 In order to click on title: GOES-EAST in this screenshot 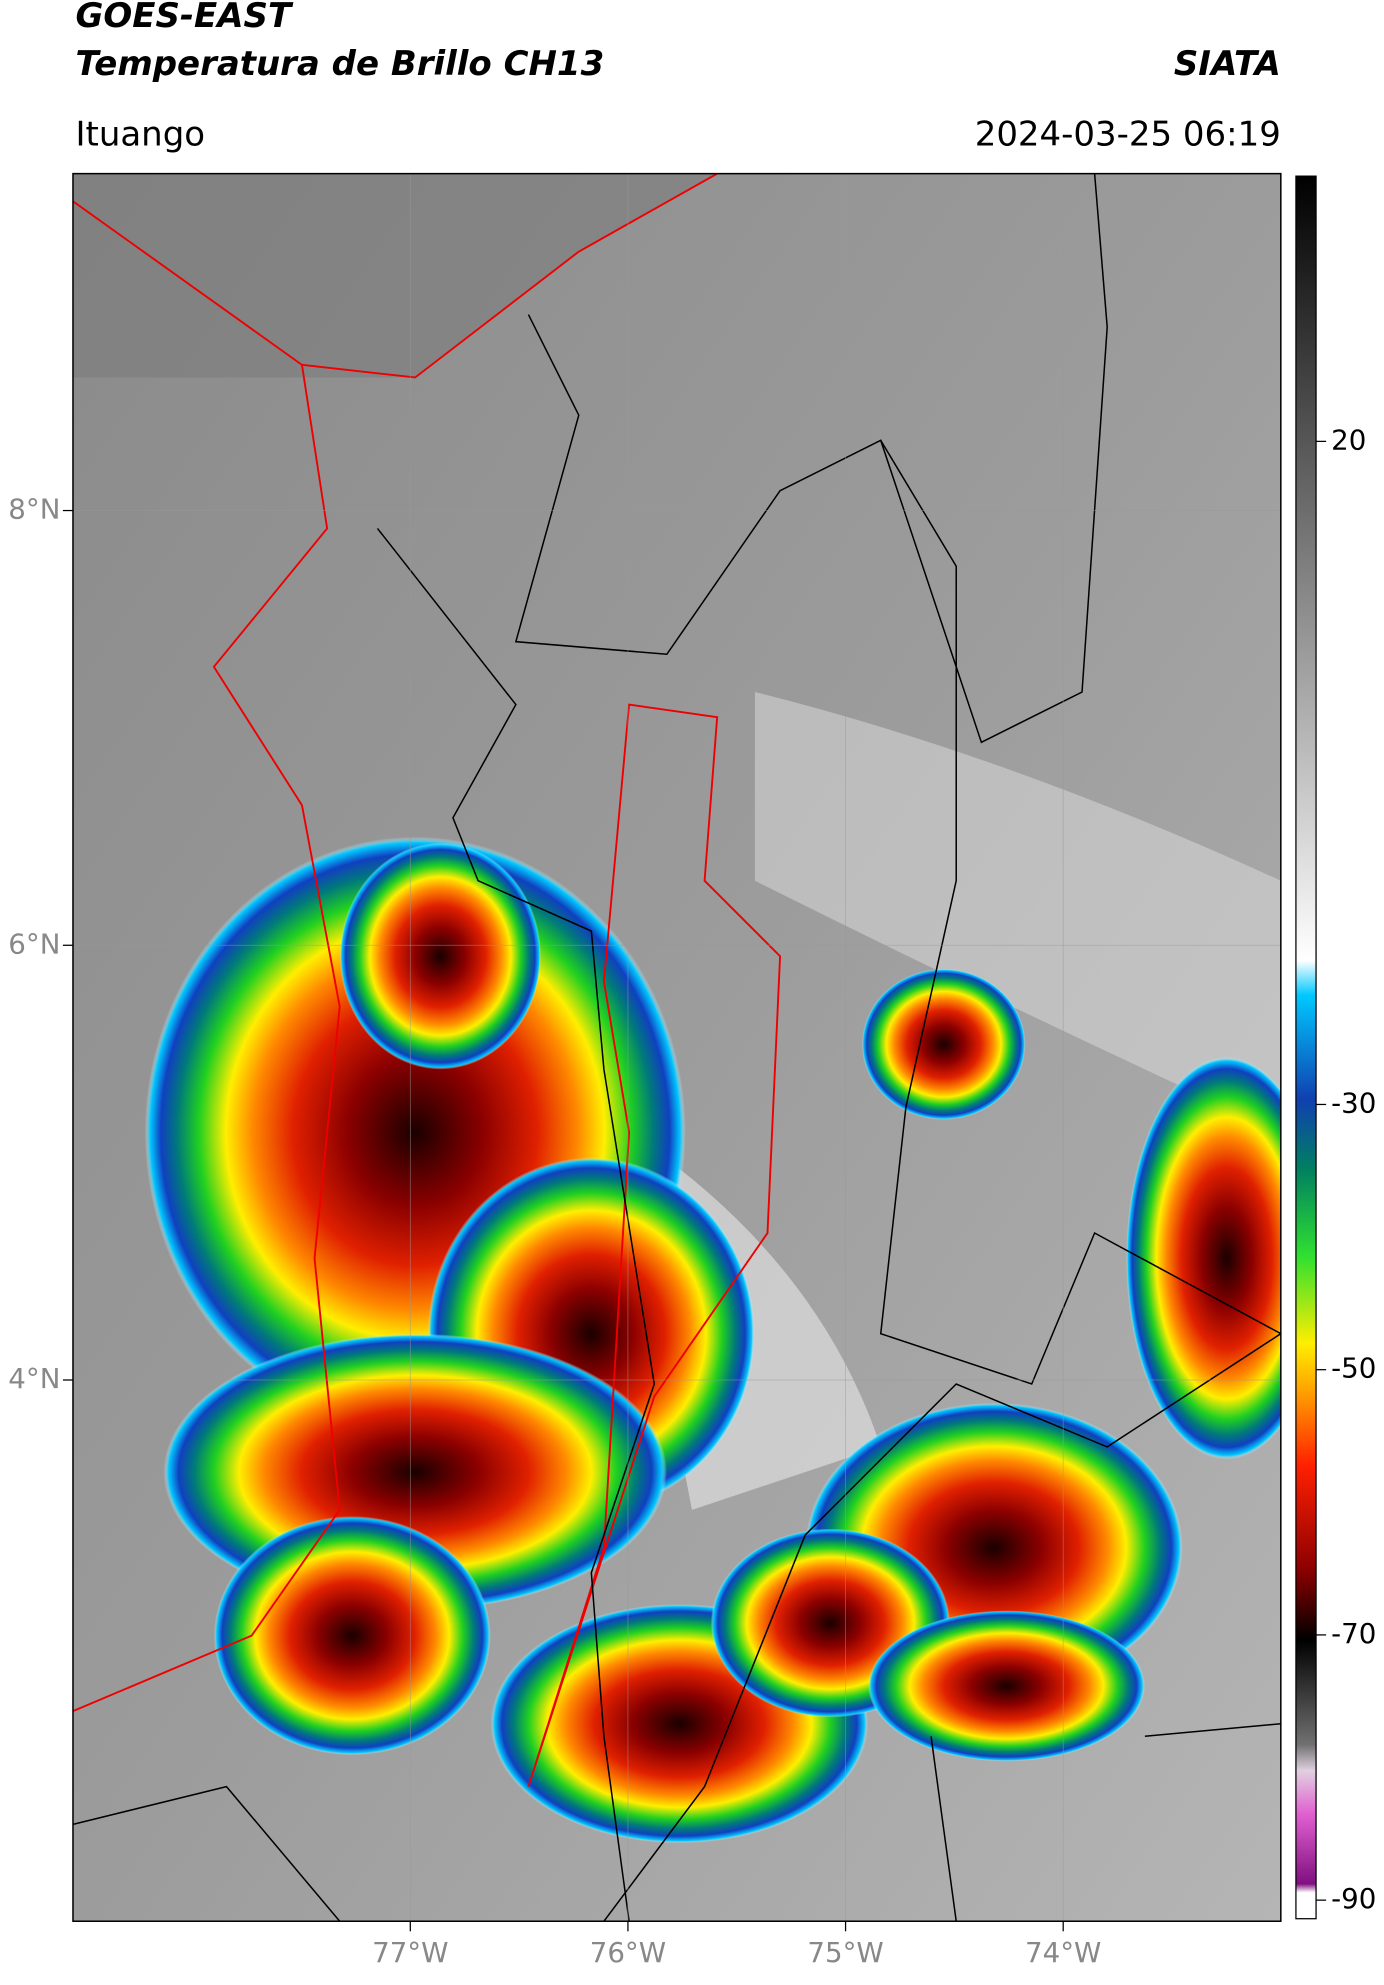, I will do `click(184, 18)`.